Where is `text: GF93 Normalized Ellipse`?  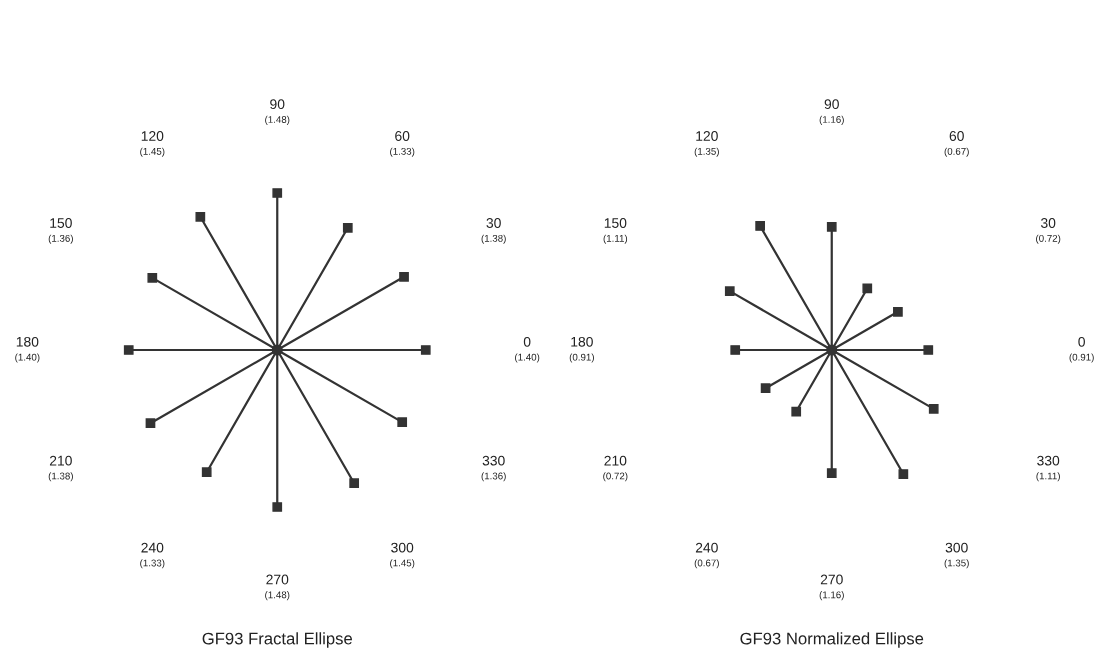
text: GF93 Normalized Ellipse is located at coordinates (832, 640).